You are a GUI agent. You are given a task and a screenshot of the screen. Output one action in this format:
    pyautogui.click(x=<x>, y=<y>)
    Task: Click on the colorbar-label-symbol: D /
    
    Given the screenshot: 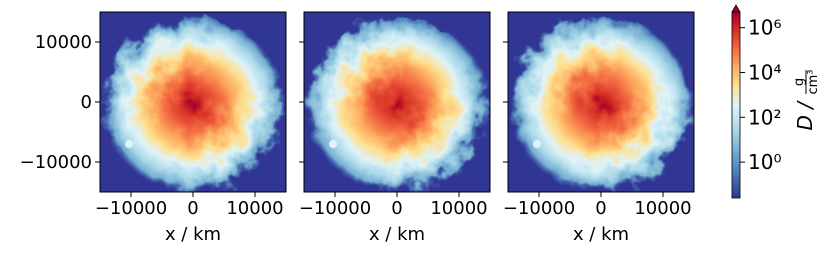 What is the action you would take?
    pyautogui.click(x=805, y=115)
    